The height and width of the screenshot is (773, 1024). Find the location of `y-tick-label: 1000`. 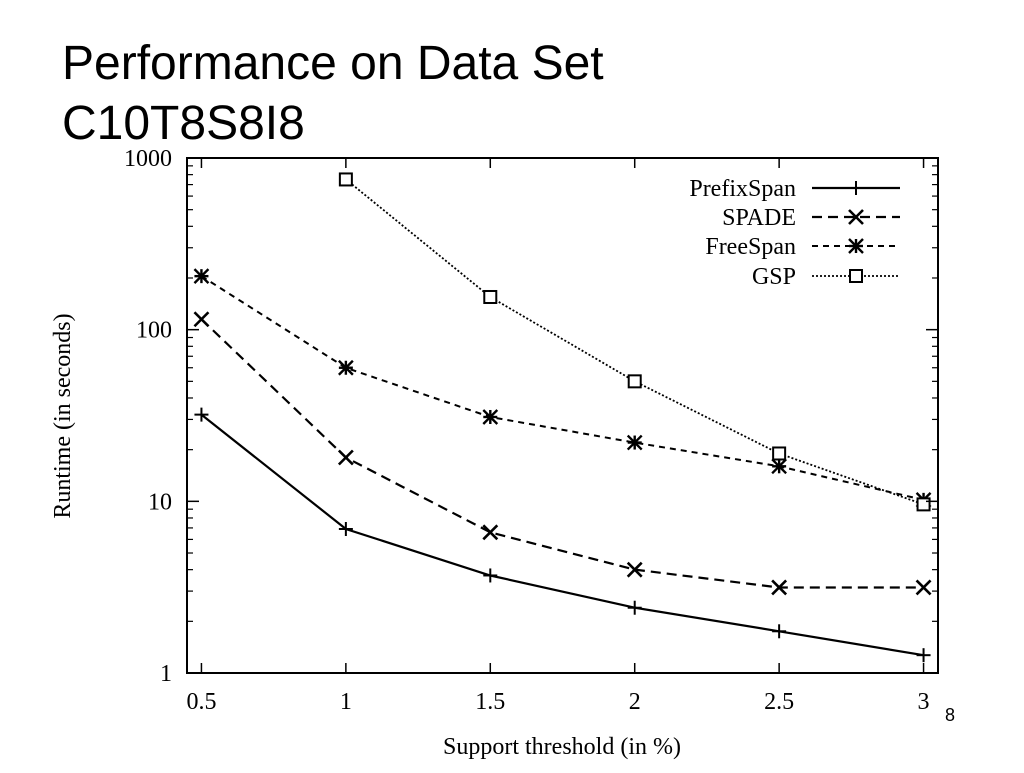

y-tick-label: 1000 is located at coordinates (148, 159).